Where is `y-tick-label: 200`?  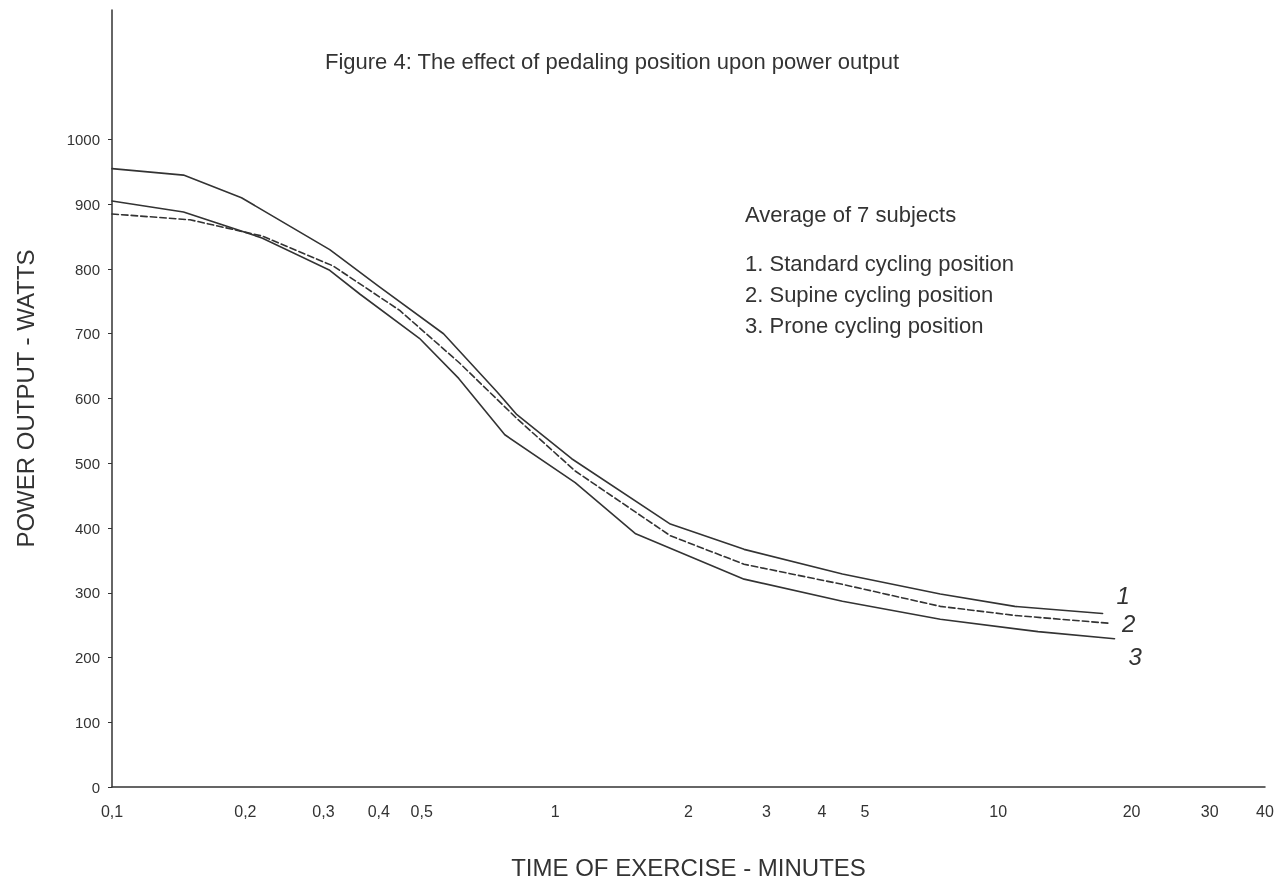
y-tick-label: 200 is located at coordinates (87, 657).